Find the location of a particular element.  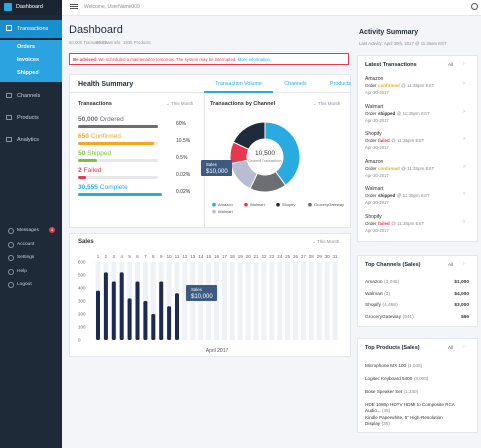

nav-subitem: Shipped is located at coordinates (28, 73).